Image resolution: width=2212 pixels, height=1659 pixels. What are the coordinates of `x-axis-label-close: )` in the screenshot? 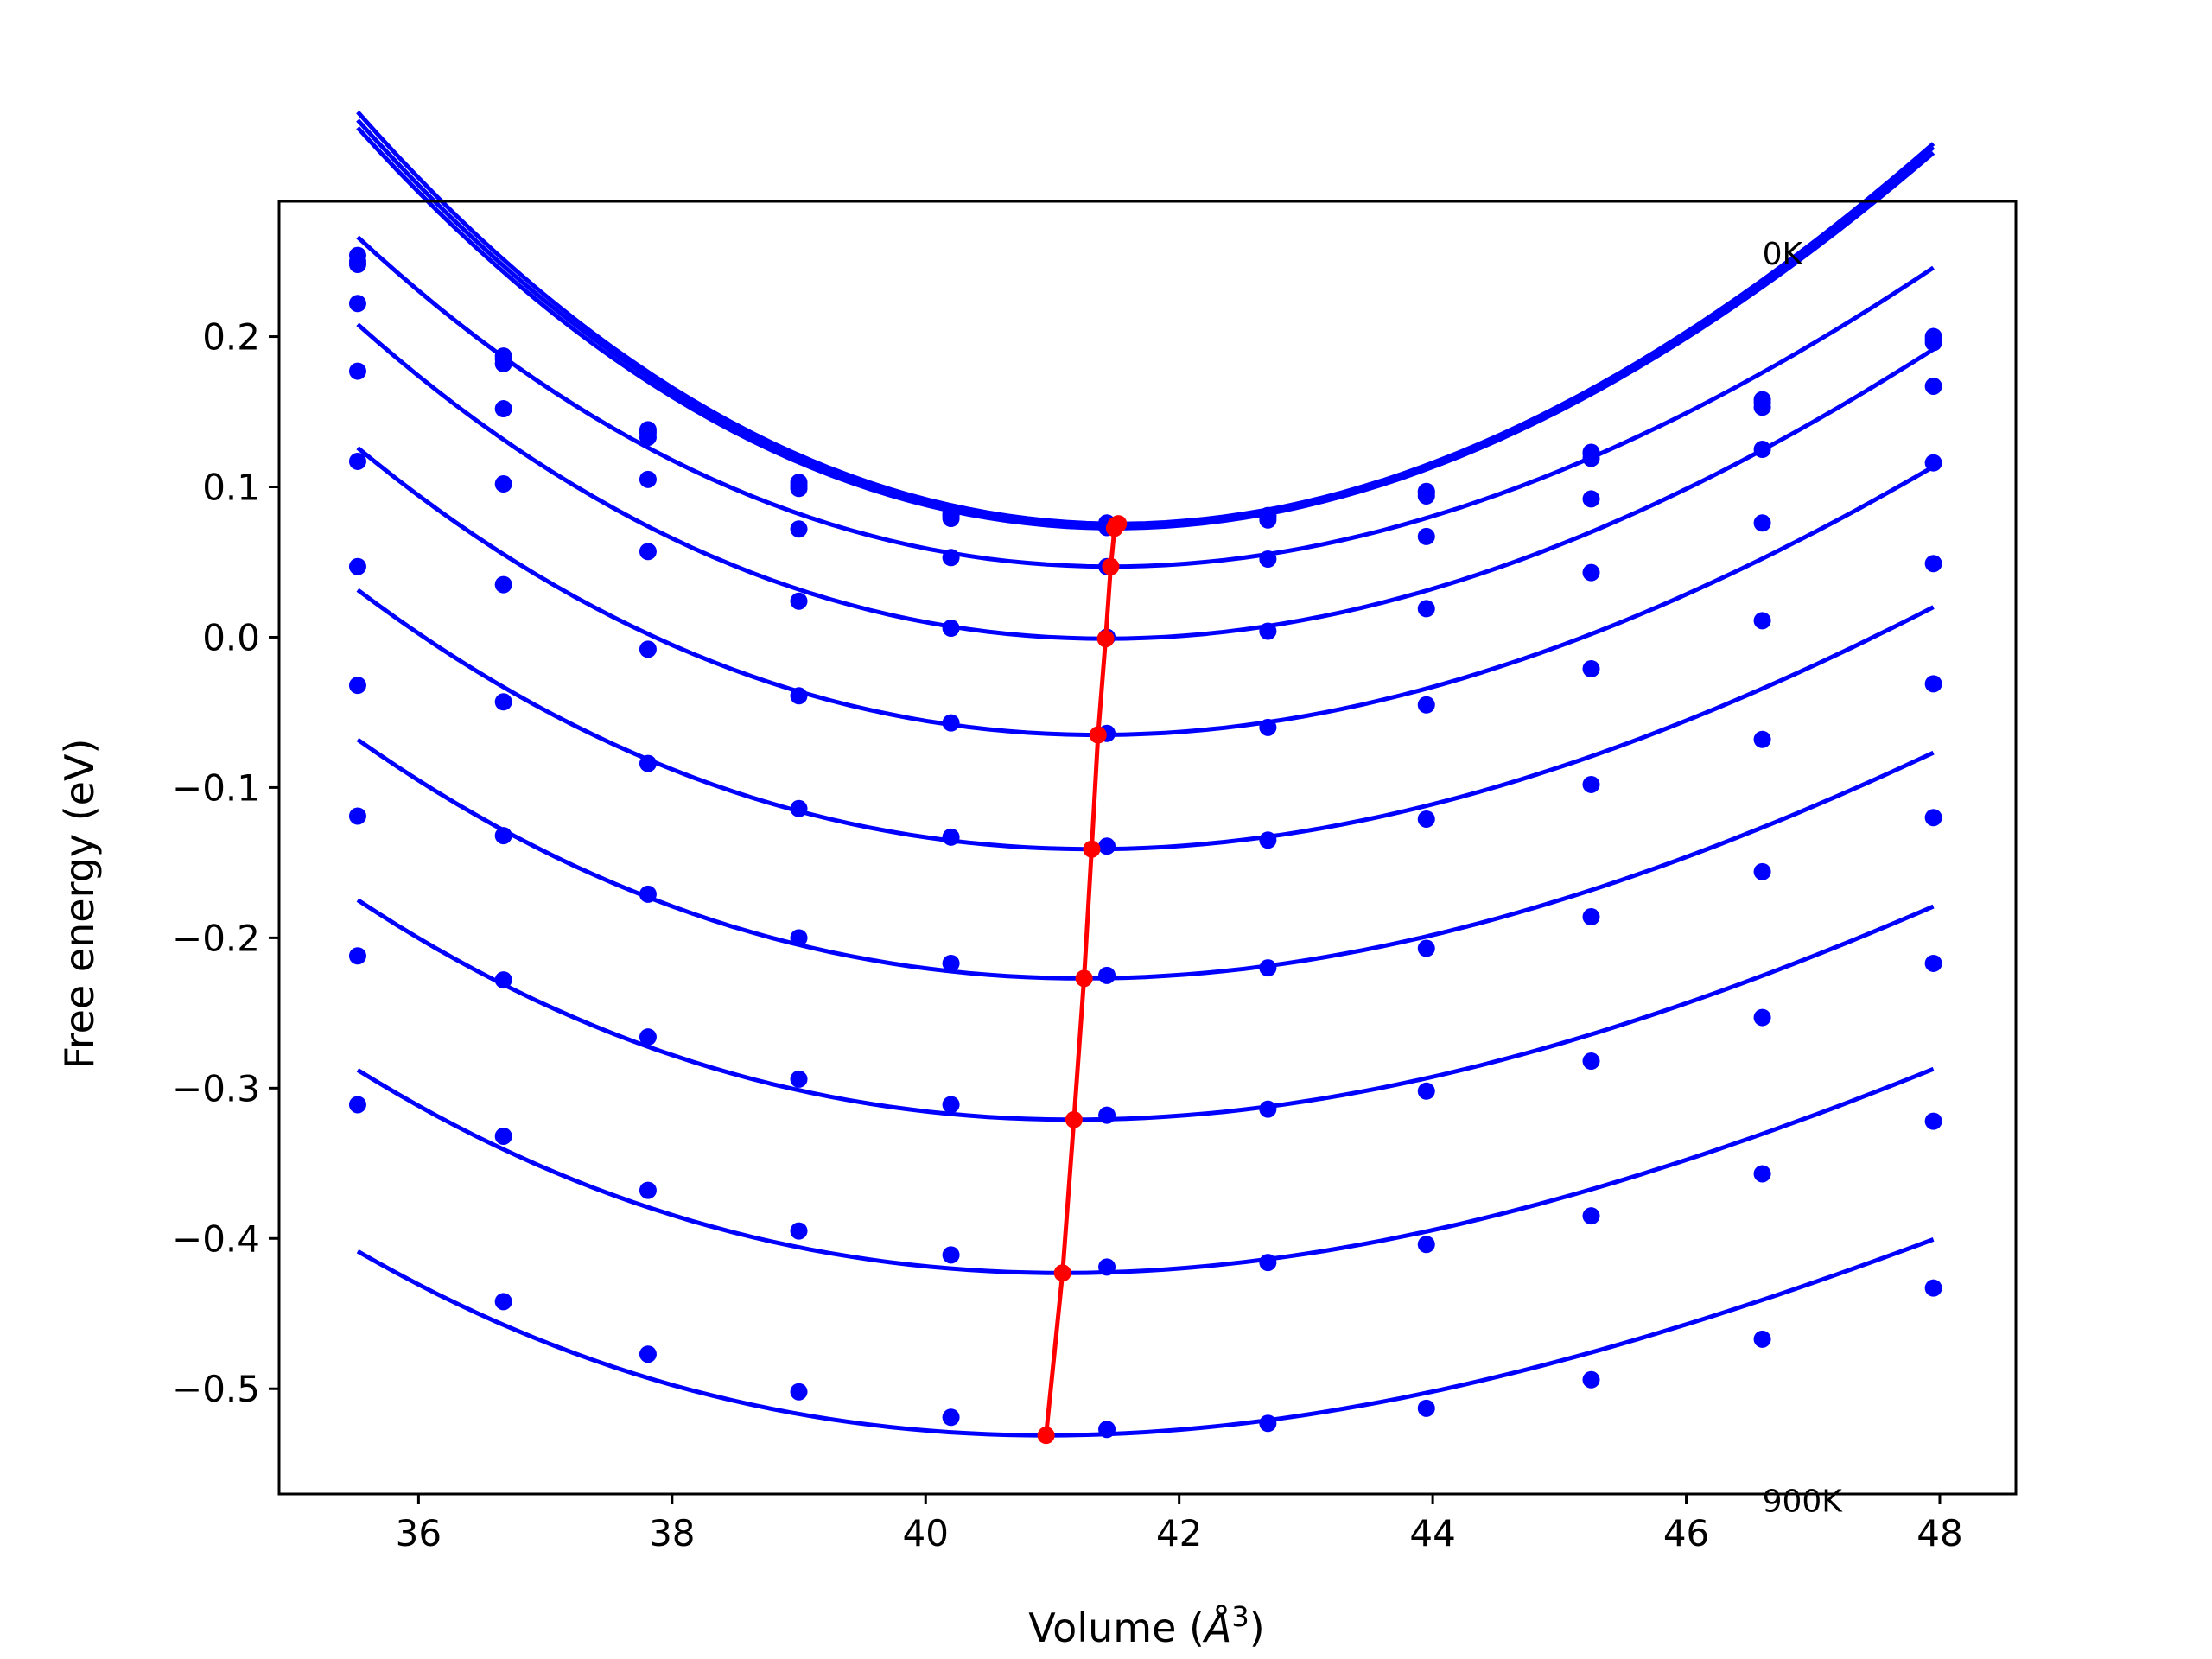 It's located at (1257, 1628).